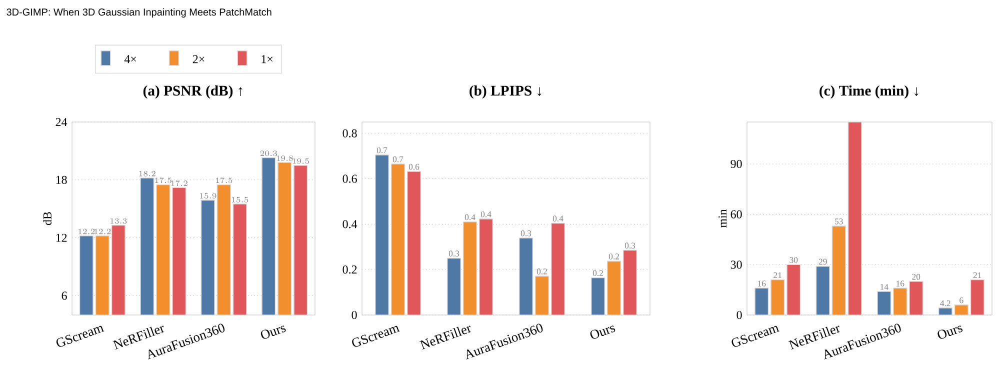 Image resolution: width=998 pixels, height=390 pixels. What do you see at coordinates (130, 59) in the screenshot?
I see `legend-label: 4×` at bounding box center [130, 59].